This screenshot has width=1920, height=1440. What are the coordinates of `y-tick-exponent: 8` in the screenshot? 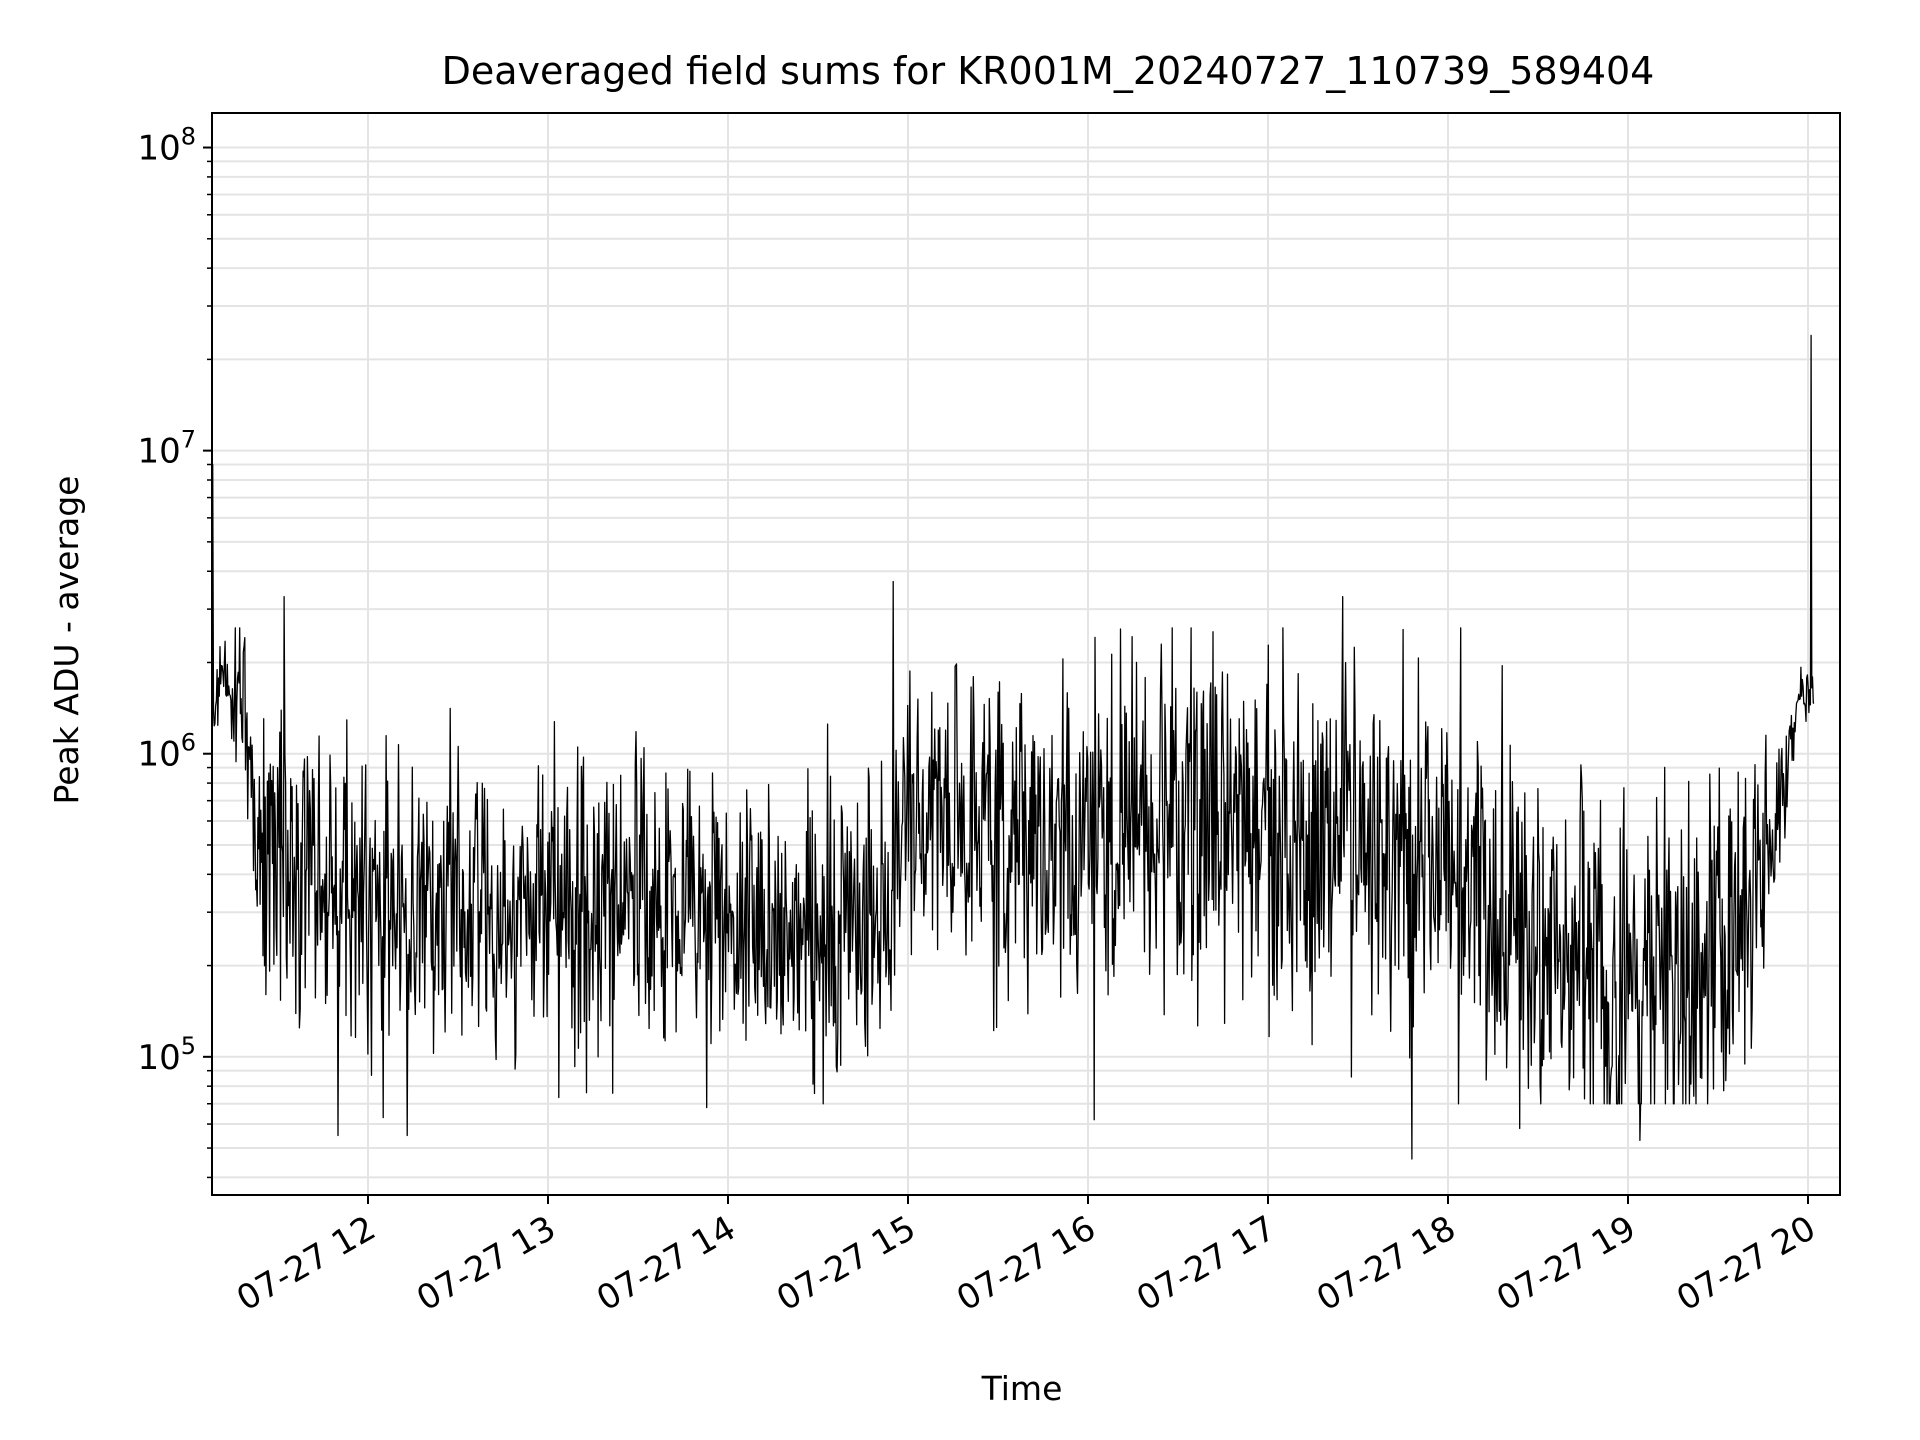 It's located at (188, 137).